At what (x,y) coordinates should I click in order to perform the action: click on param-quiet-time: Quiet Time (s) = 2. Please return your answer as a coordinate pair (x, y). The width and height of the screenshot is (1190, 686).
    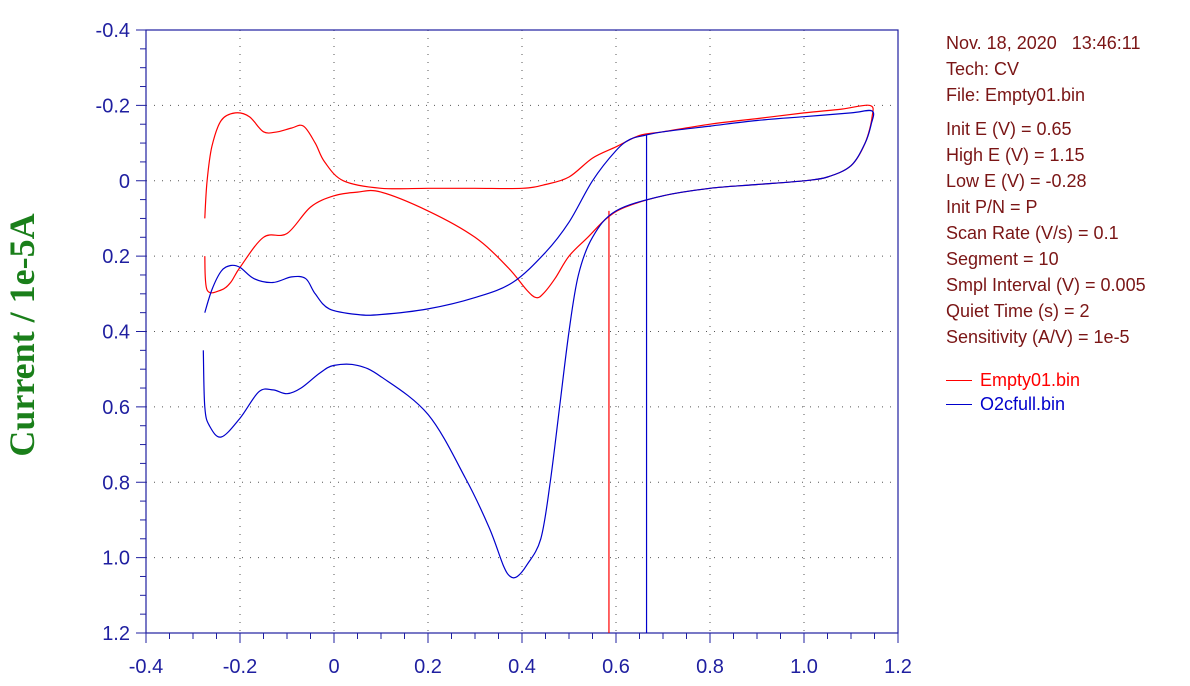
    Looking at the image, I should click on (1018, 311).